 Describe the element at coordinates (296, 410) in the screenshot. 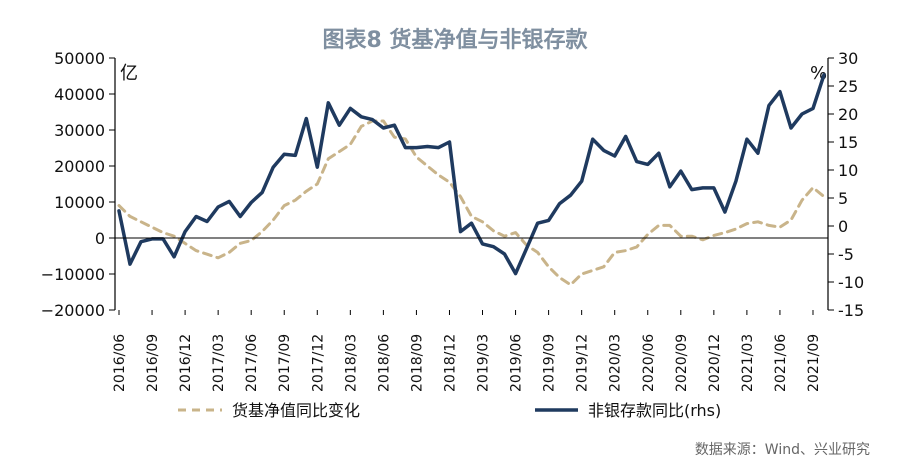

I see `legend-label-fund: 货基净值同比变化` at that location.